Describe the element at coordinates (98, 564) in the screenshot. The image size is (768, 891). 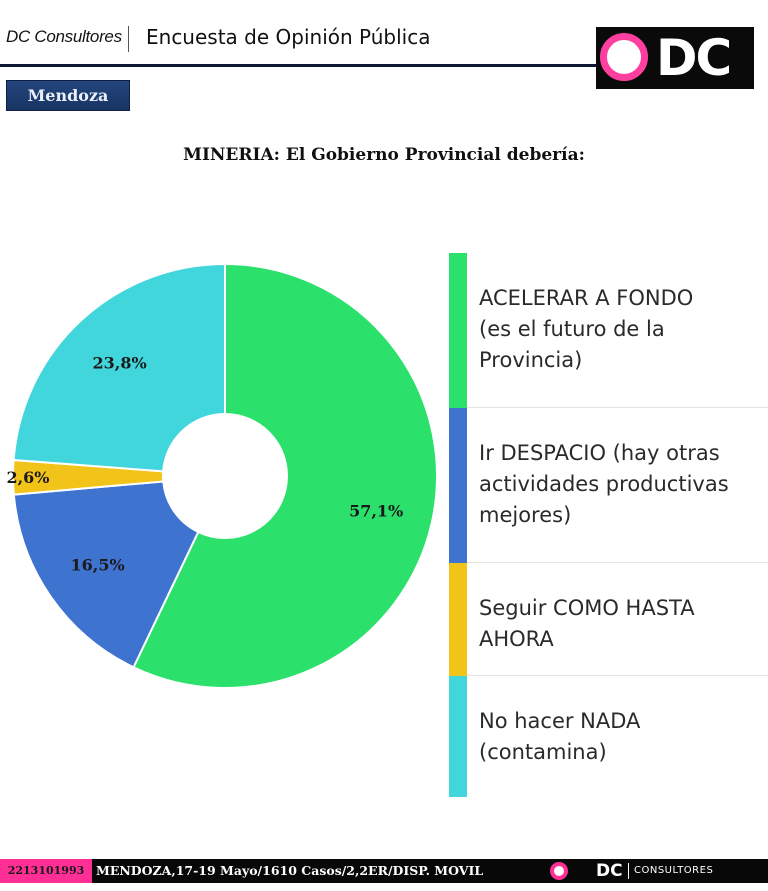
I see `slice-value-label-1: 16,5%` at that location.